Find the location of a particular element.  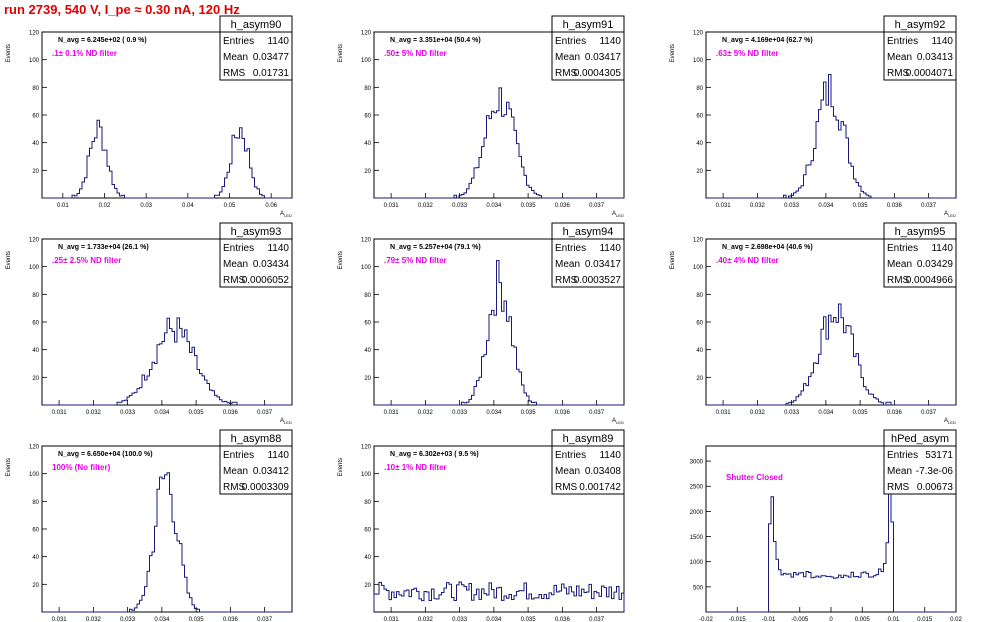

histogram-name: h_asym95 is located at coordinates (920, 232).